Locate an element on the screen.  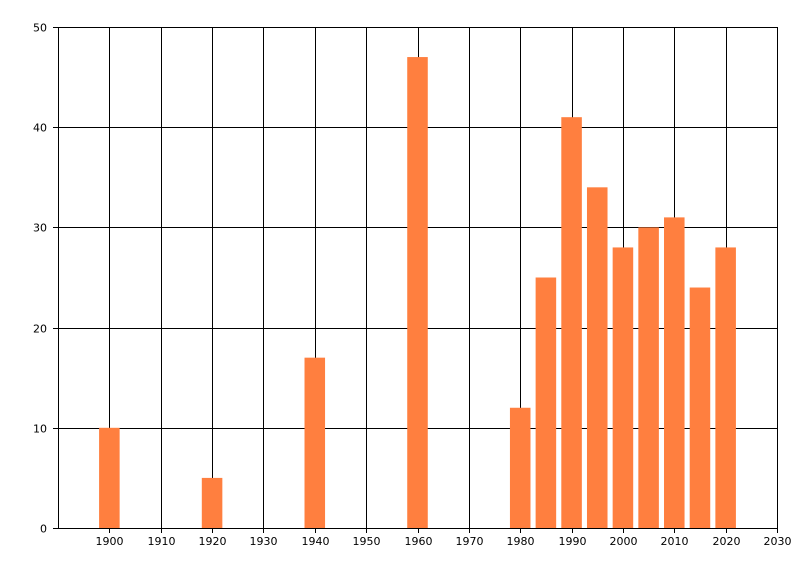
x-tick-label-1910: 1910 is located at coordinates (162, 541).